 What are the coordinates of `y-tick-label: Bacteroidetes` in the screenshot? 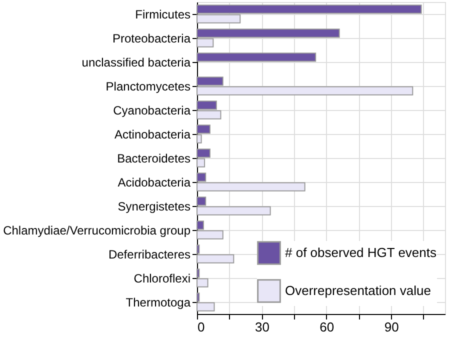 It's located at (153, 159).